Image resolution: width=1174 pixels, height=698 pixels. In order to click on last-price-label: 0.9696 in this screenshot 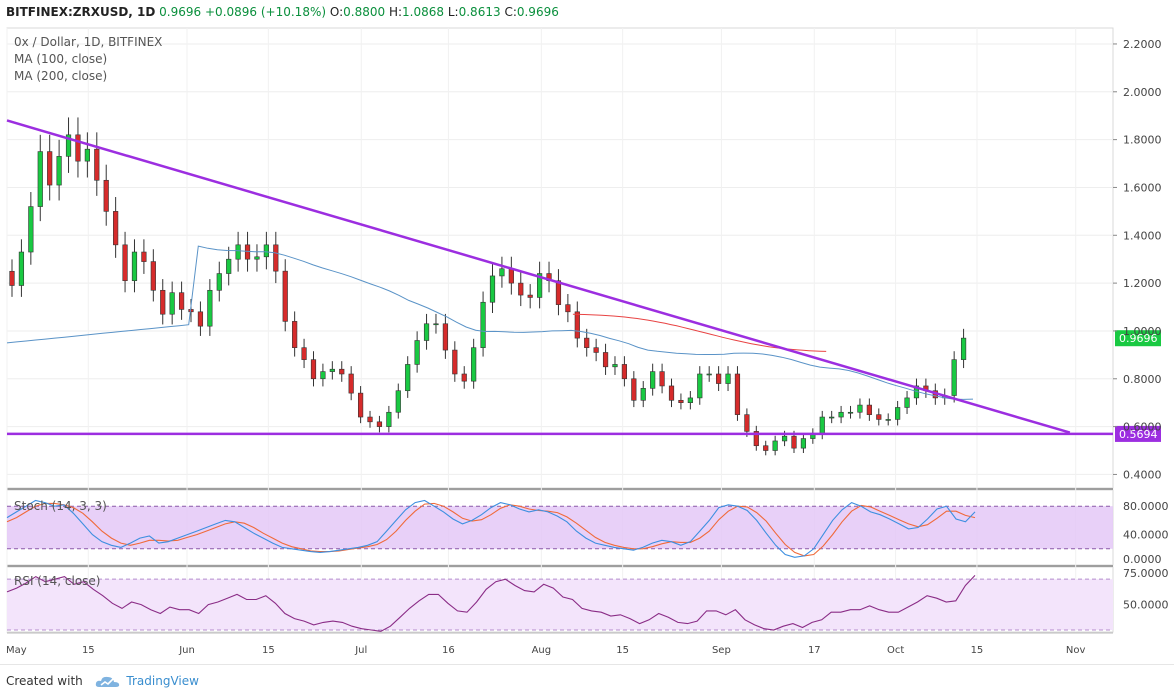, I will do `click(1138, 338)`.